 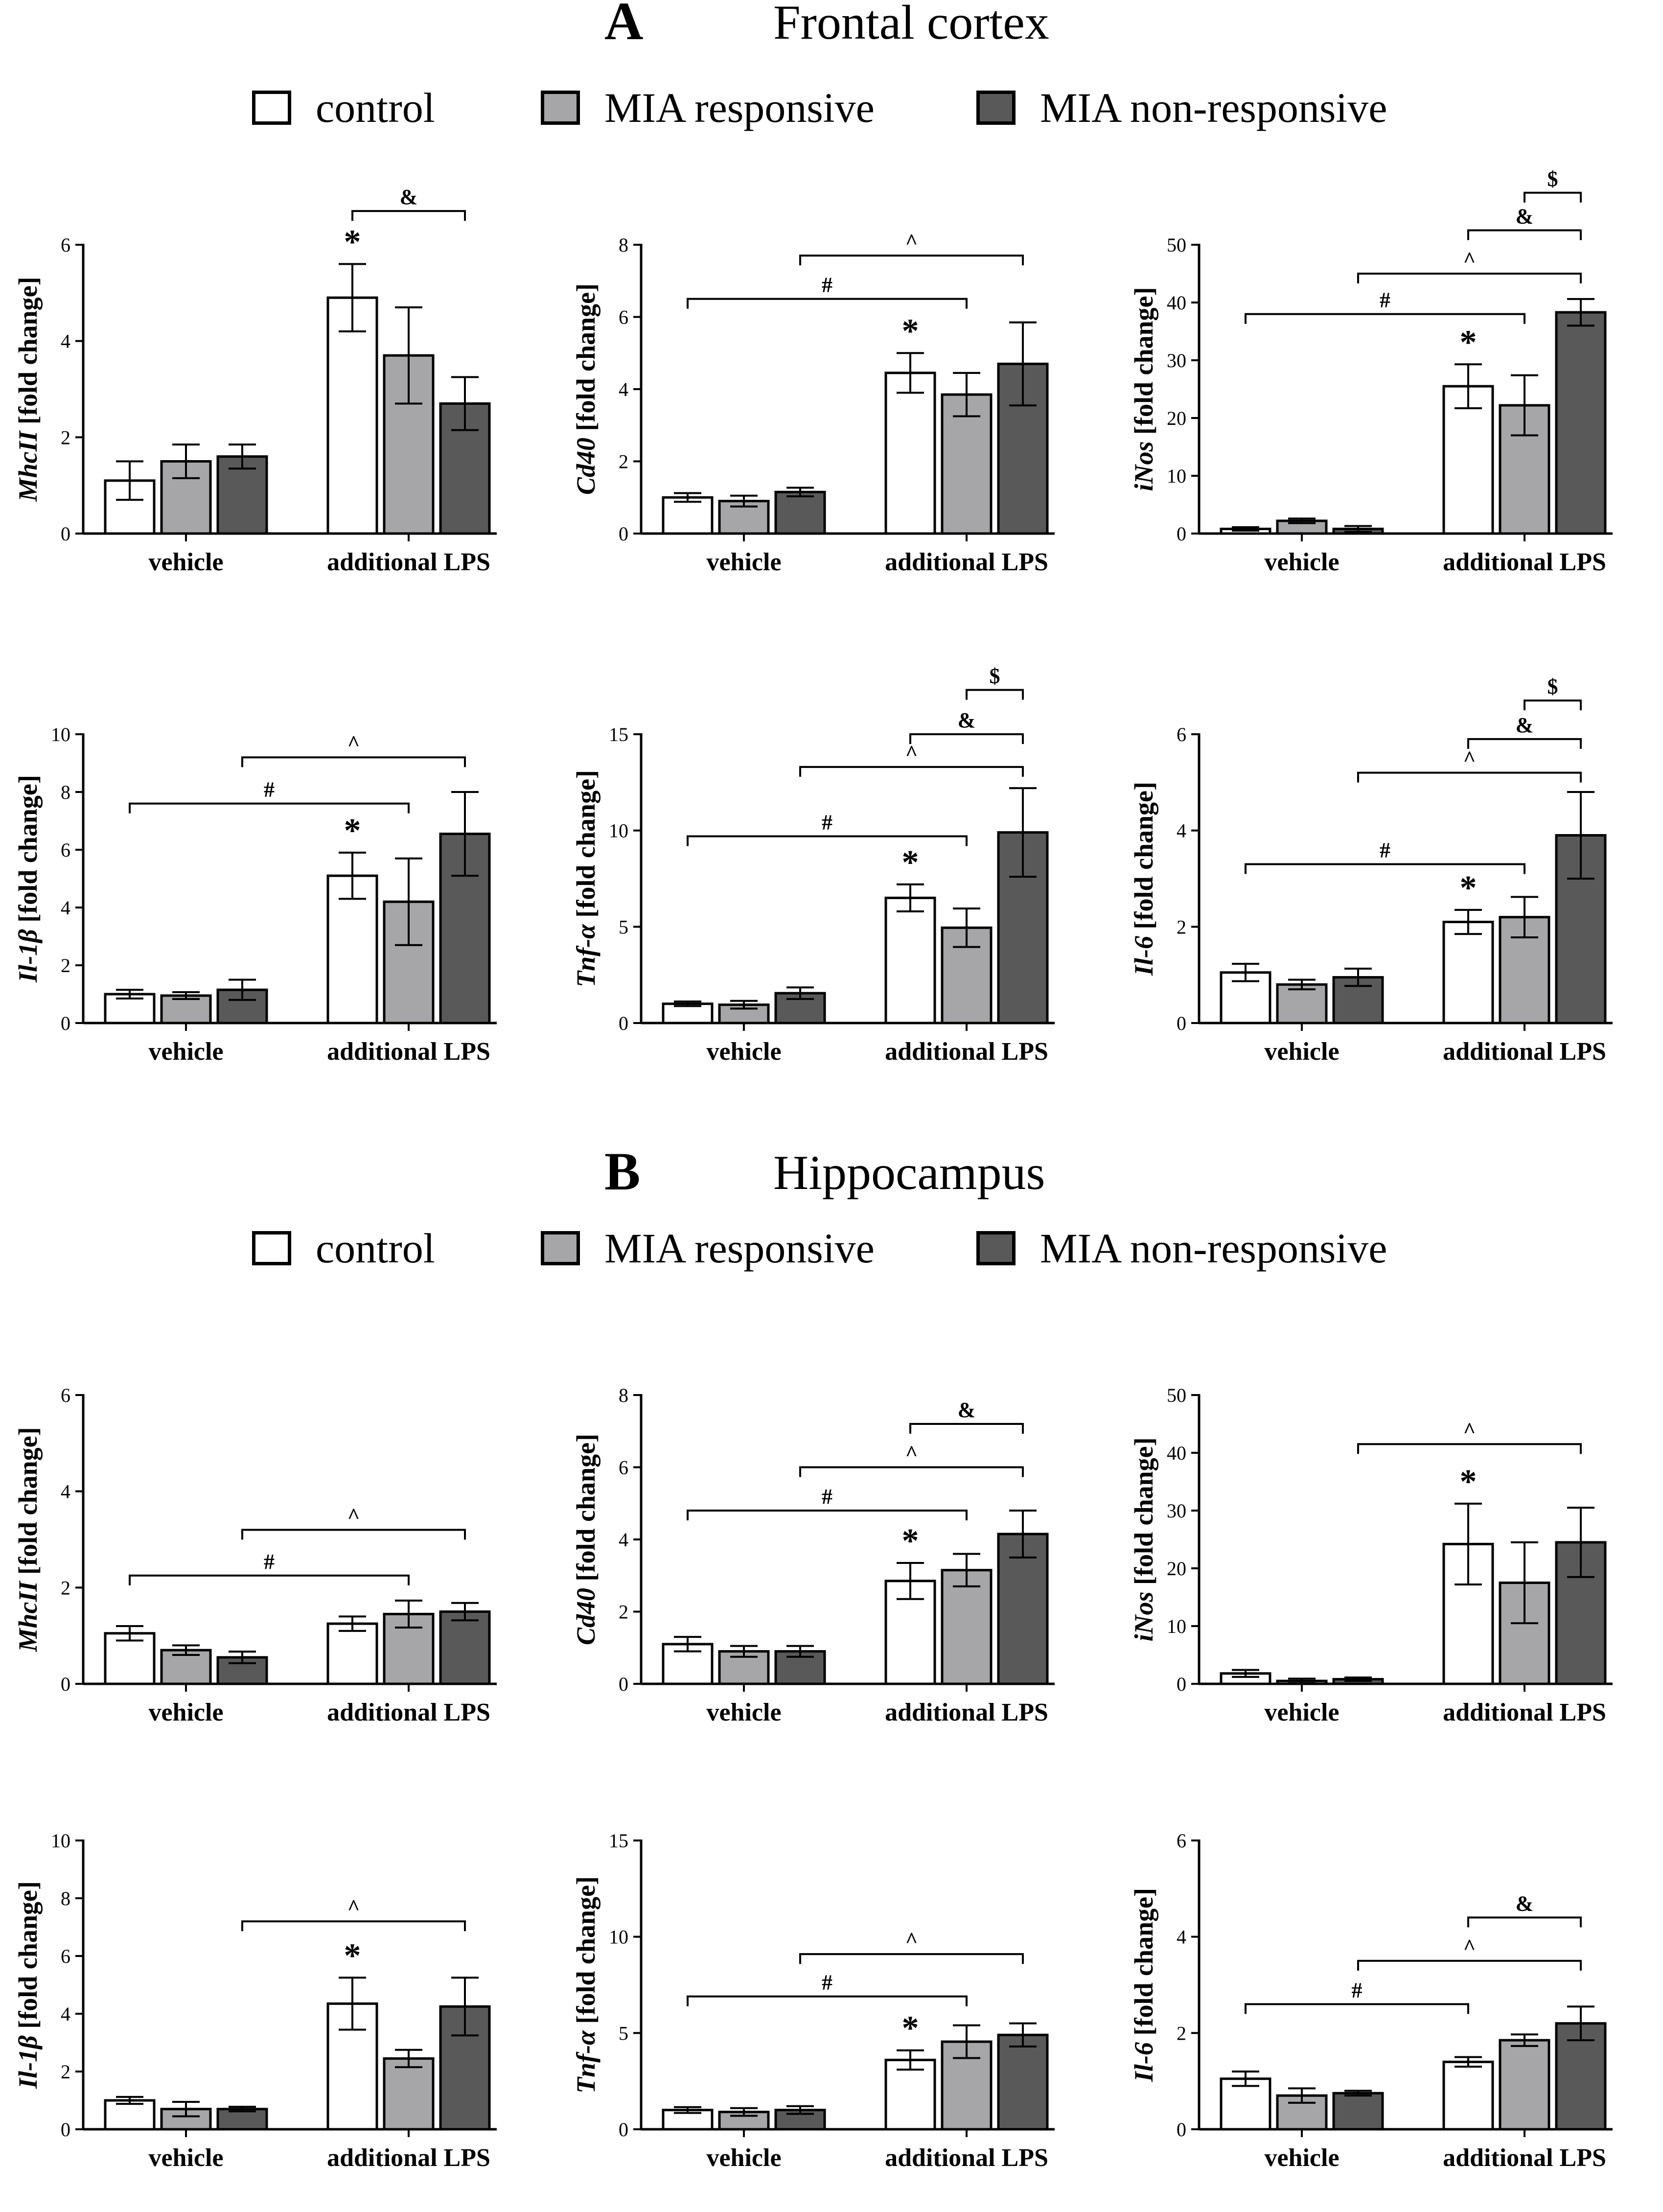 What do you see at coordinates (375, 107) in the screenshot?
I see `legend-label-control: control` at bounding box center [375, 107].